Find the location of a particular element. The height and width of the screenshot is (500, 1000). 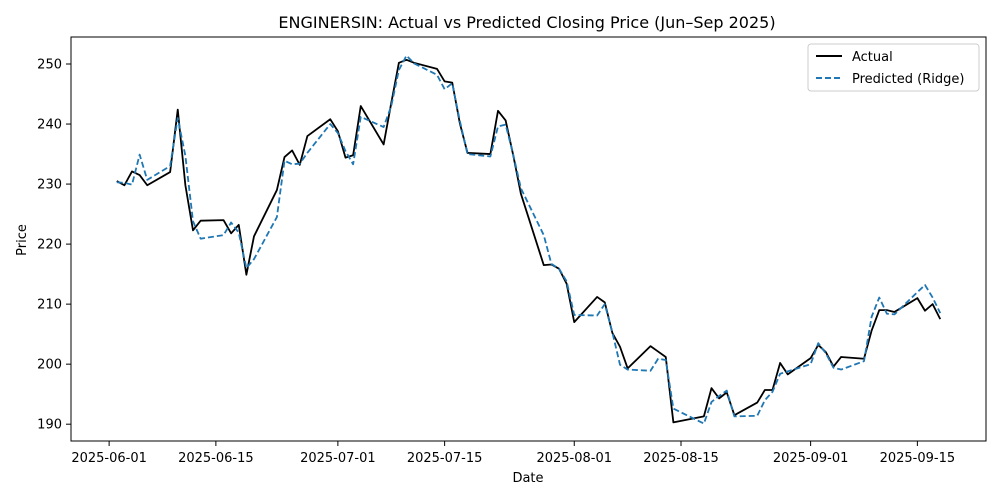

y-tick-label: 240 is located at coordinates (49, 125).